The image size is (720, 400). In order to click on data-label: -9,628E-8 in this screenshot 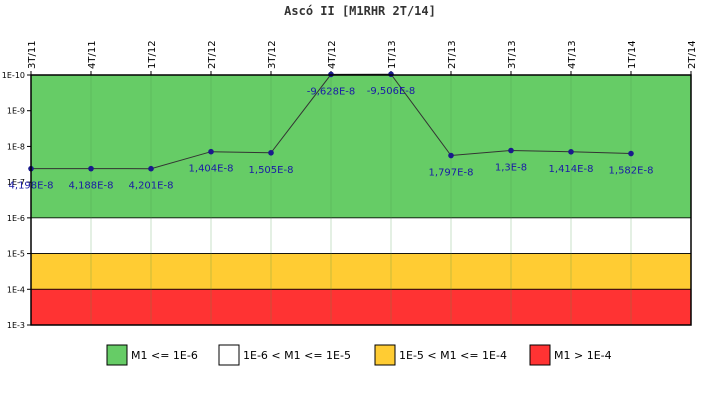, I will do `click(331, 91)`.